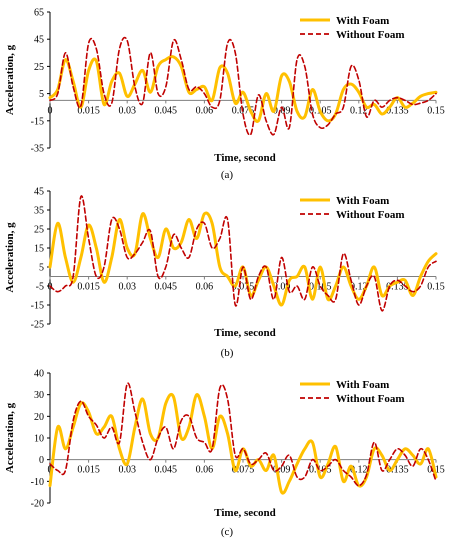 This screenshot has height=550, width=454. Describe the element at coordinates (39, 249) in the screenshot. I see `y-tick-label: 15` at that location.